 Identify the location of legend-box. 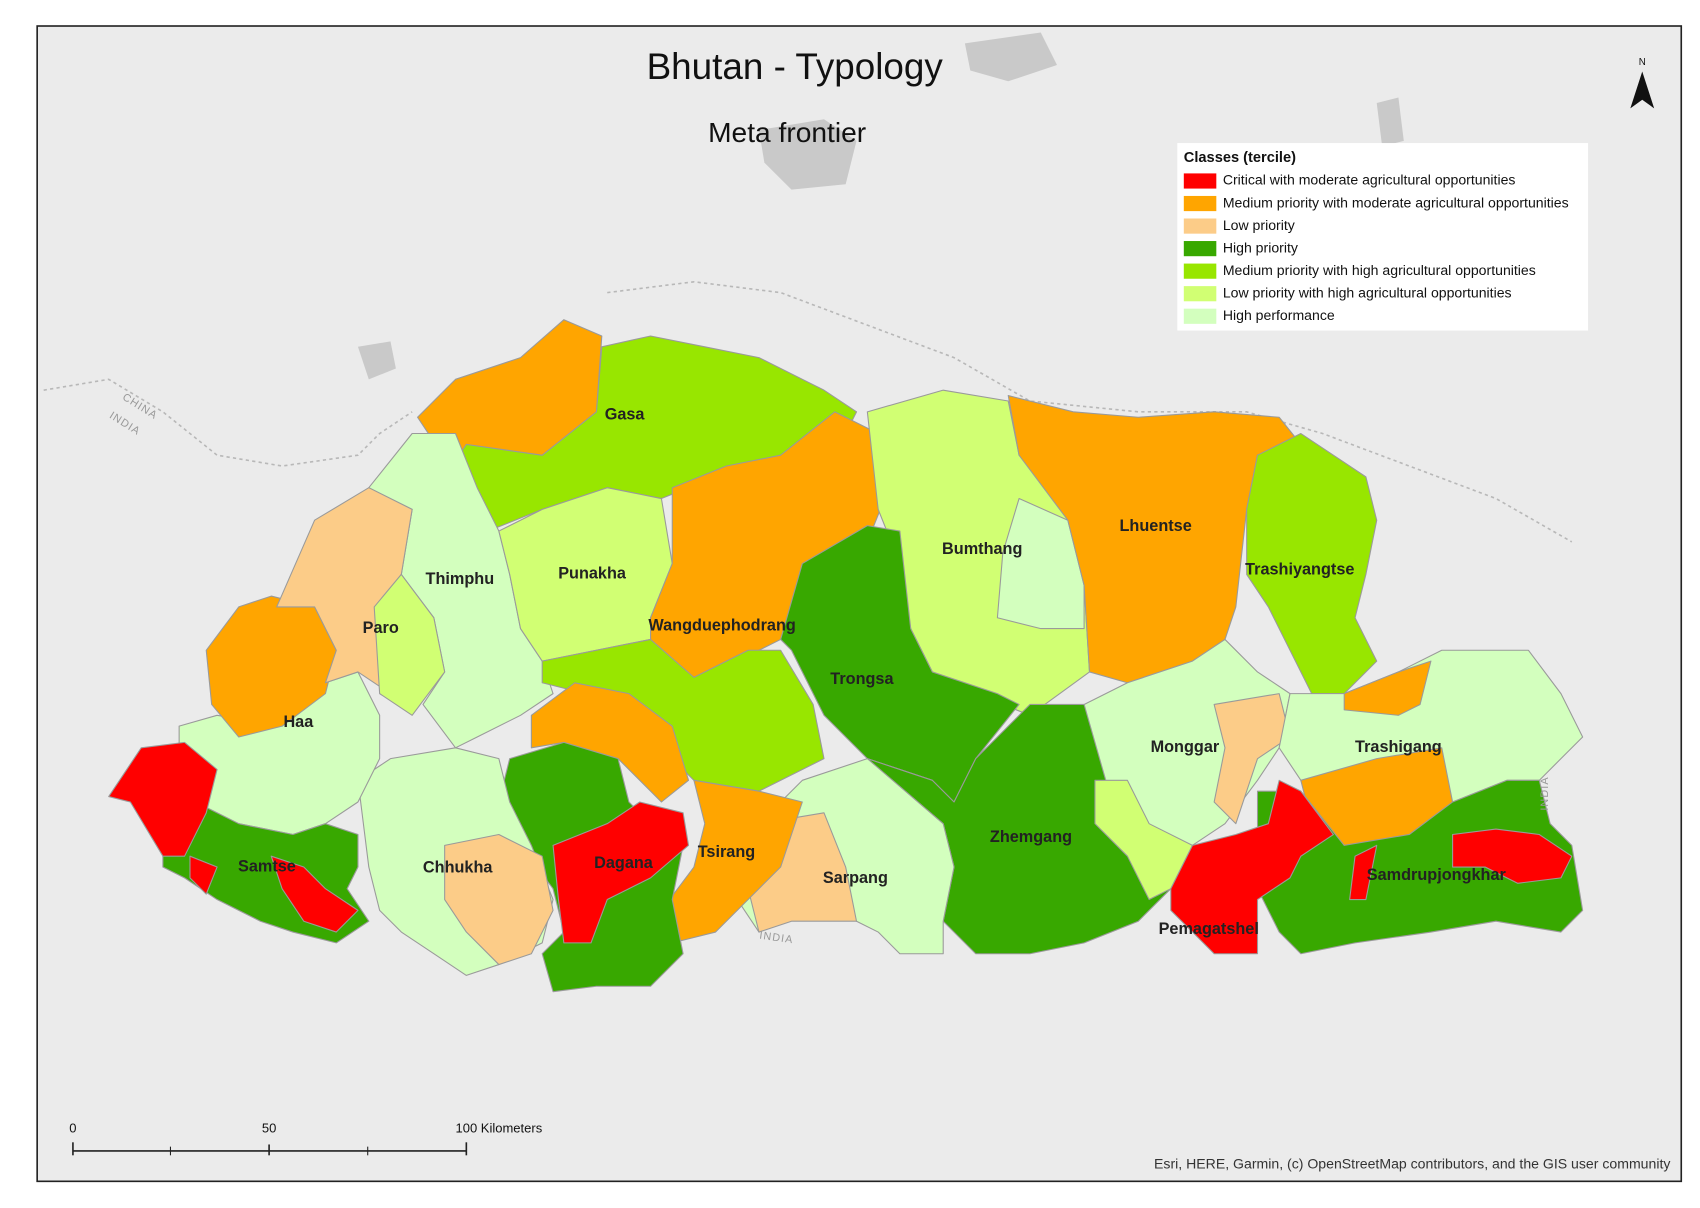
(1383, 237).